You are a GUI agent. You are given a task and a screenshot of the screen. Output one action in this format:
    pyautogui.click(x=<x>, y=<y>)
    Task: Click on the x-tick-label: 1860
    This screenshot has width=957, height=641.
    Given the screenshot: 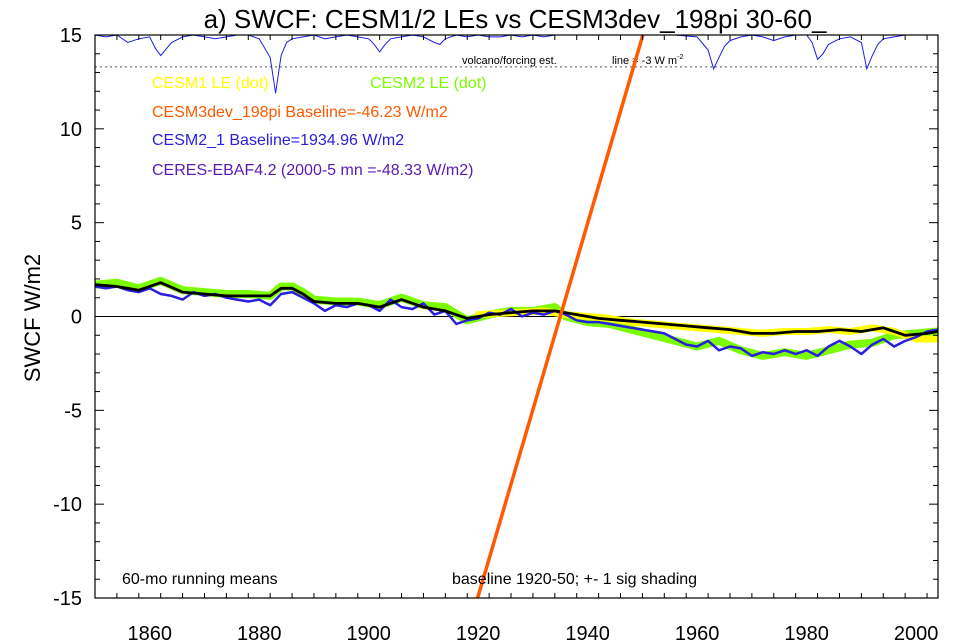 What is the action you would take?
    pyautogui.click(x=149, y=632)
    